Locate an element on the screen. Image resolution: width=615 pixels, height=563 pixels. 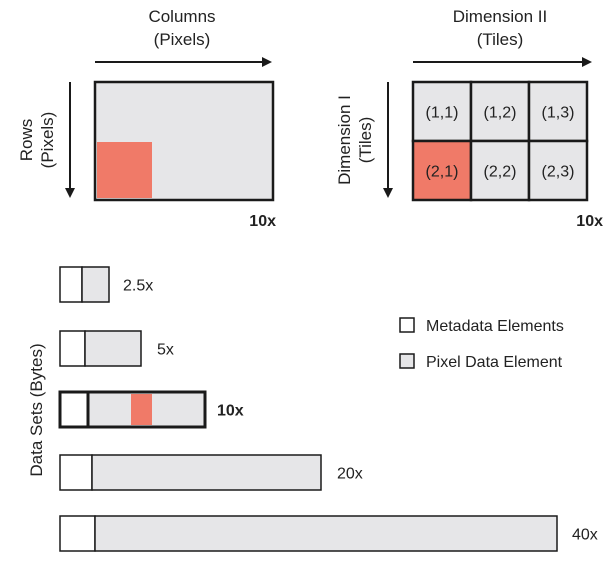
tile-grid: (1,1) (1,2) (1,3) (2,1) (2,2) (2,3) is located at coordinates (500, 141).